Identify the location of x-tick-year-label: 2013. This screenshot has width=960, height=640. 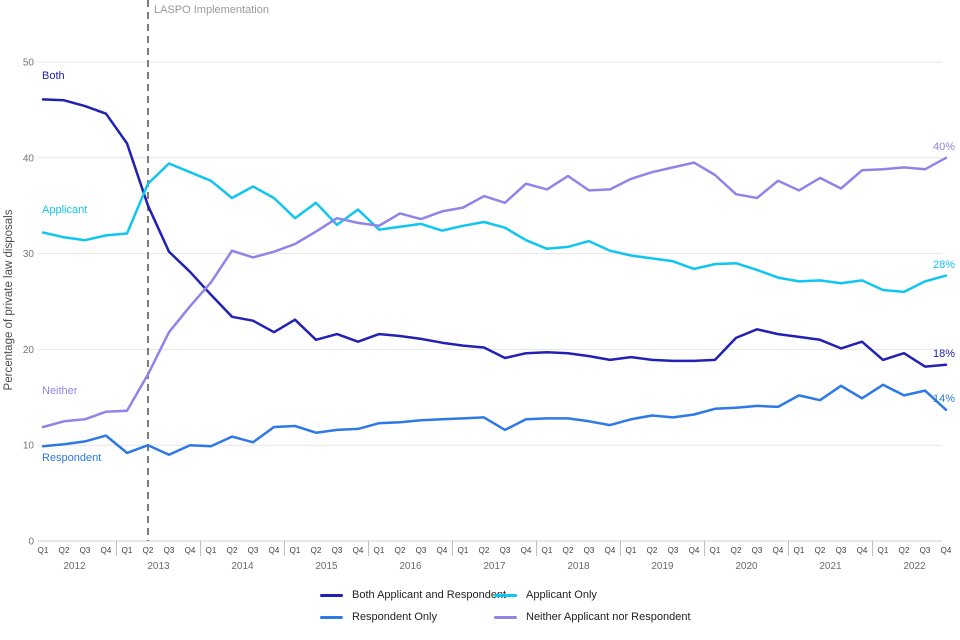
(158, 566).